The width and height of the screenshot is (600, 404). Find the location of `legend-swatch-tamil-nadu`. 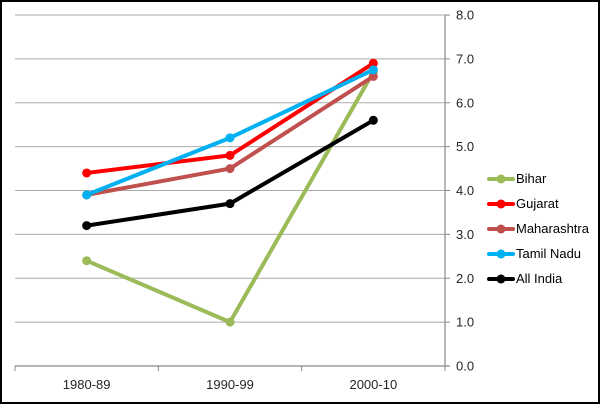

legend-swatch-tamil-nadu is located at coordinates (501, 253).